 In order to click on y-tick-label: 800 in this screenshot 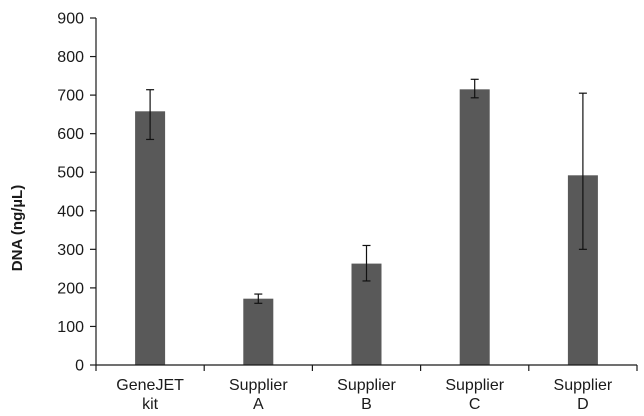, I will do `click(70, 57)`.